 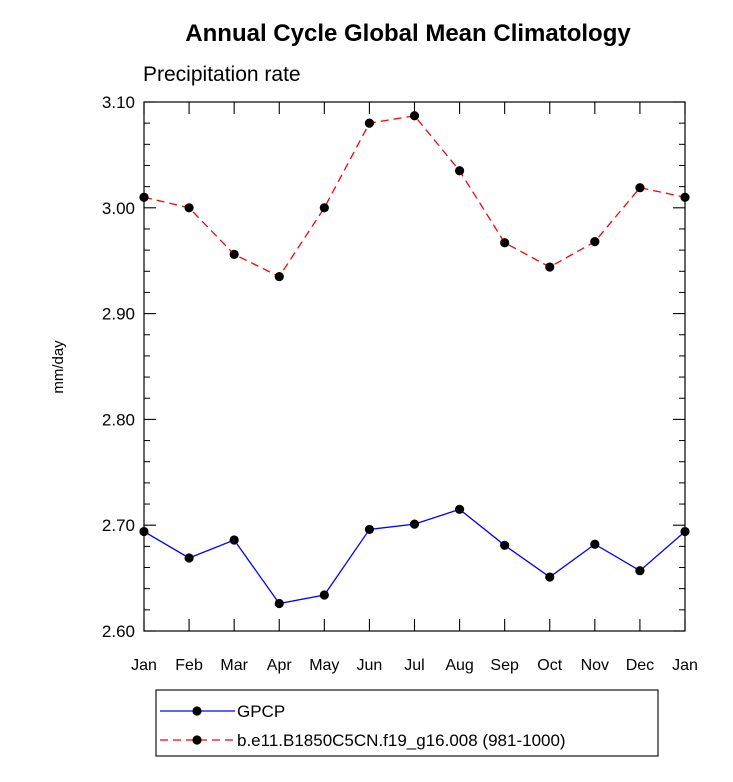 What do you see at coordinates (118, 631) in the screenshot?
I see `y-tick-label: 2.60` at bounding box center [118, 631].